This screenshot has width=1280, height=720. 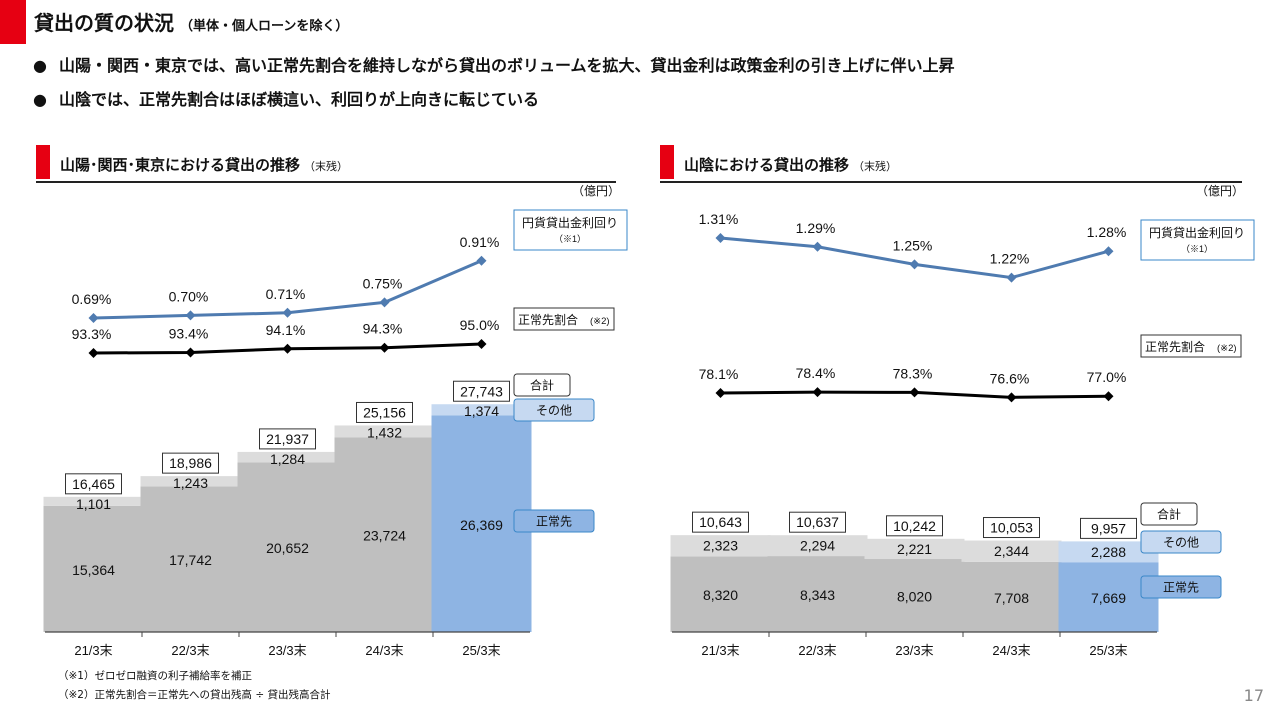 I want to click on line-data-label: 1.29%, so click(x=816, y=228).